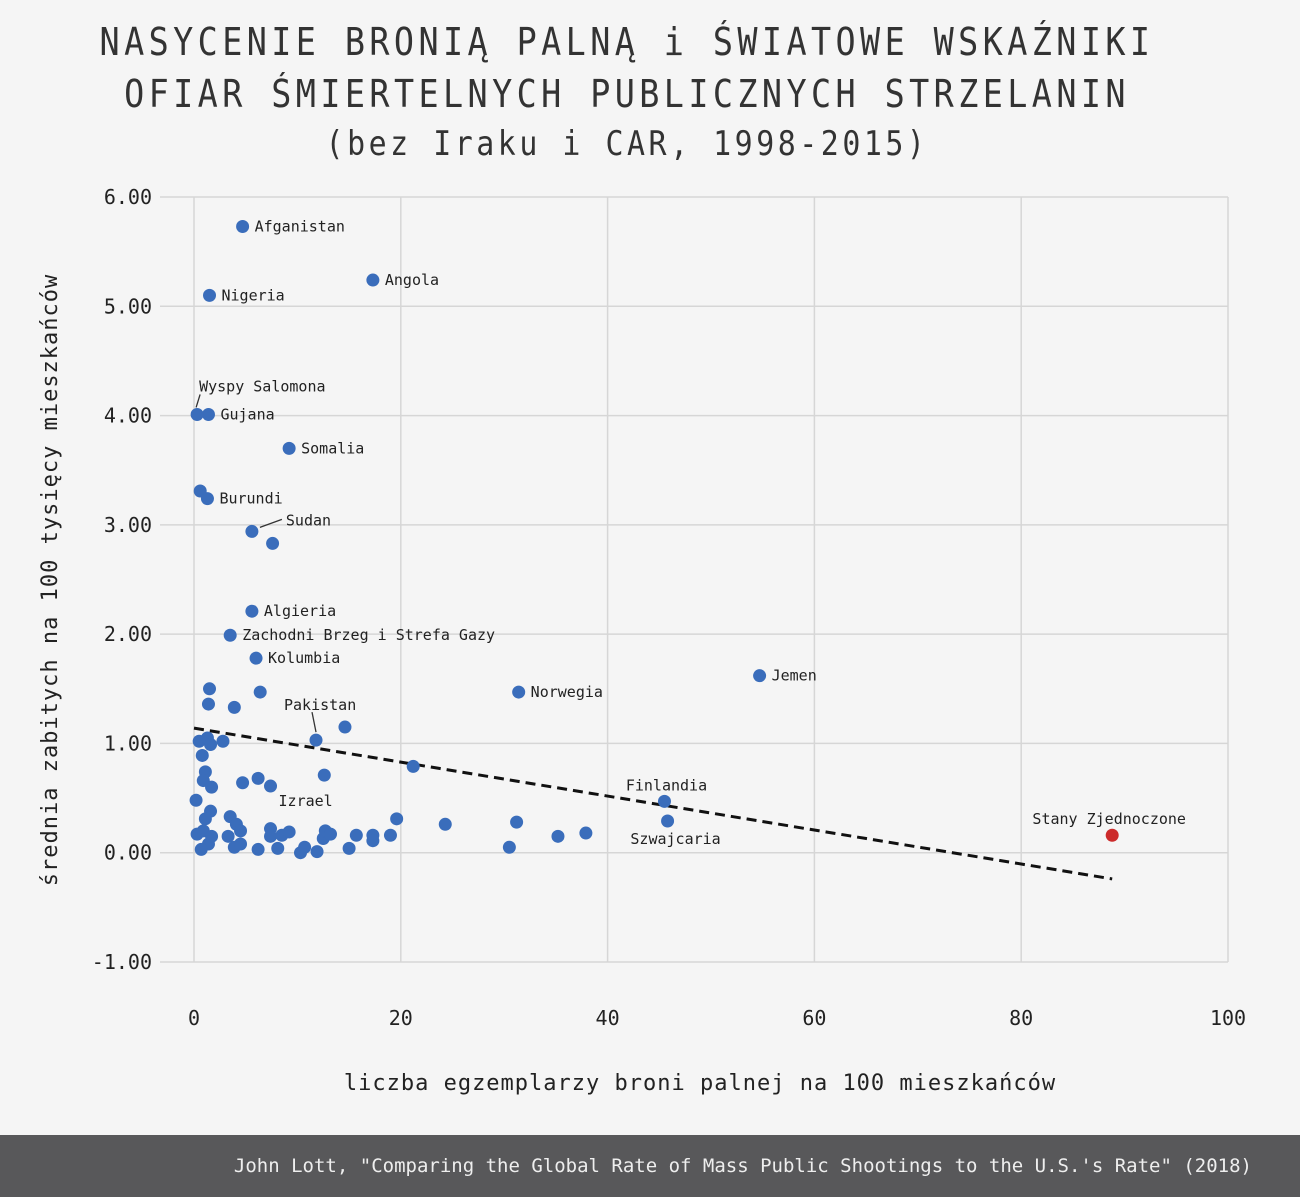 The width and height of the screenshot is (1300, 1197). Describe the element at coordinates (252, 531) in the screenshot. I see `data-point-sudan` at that location.